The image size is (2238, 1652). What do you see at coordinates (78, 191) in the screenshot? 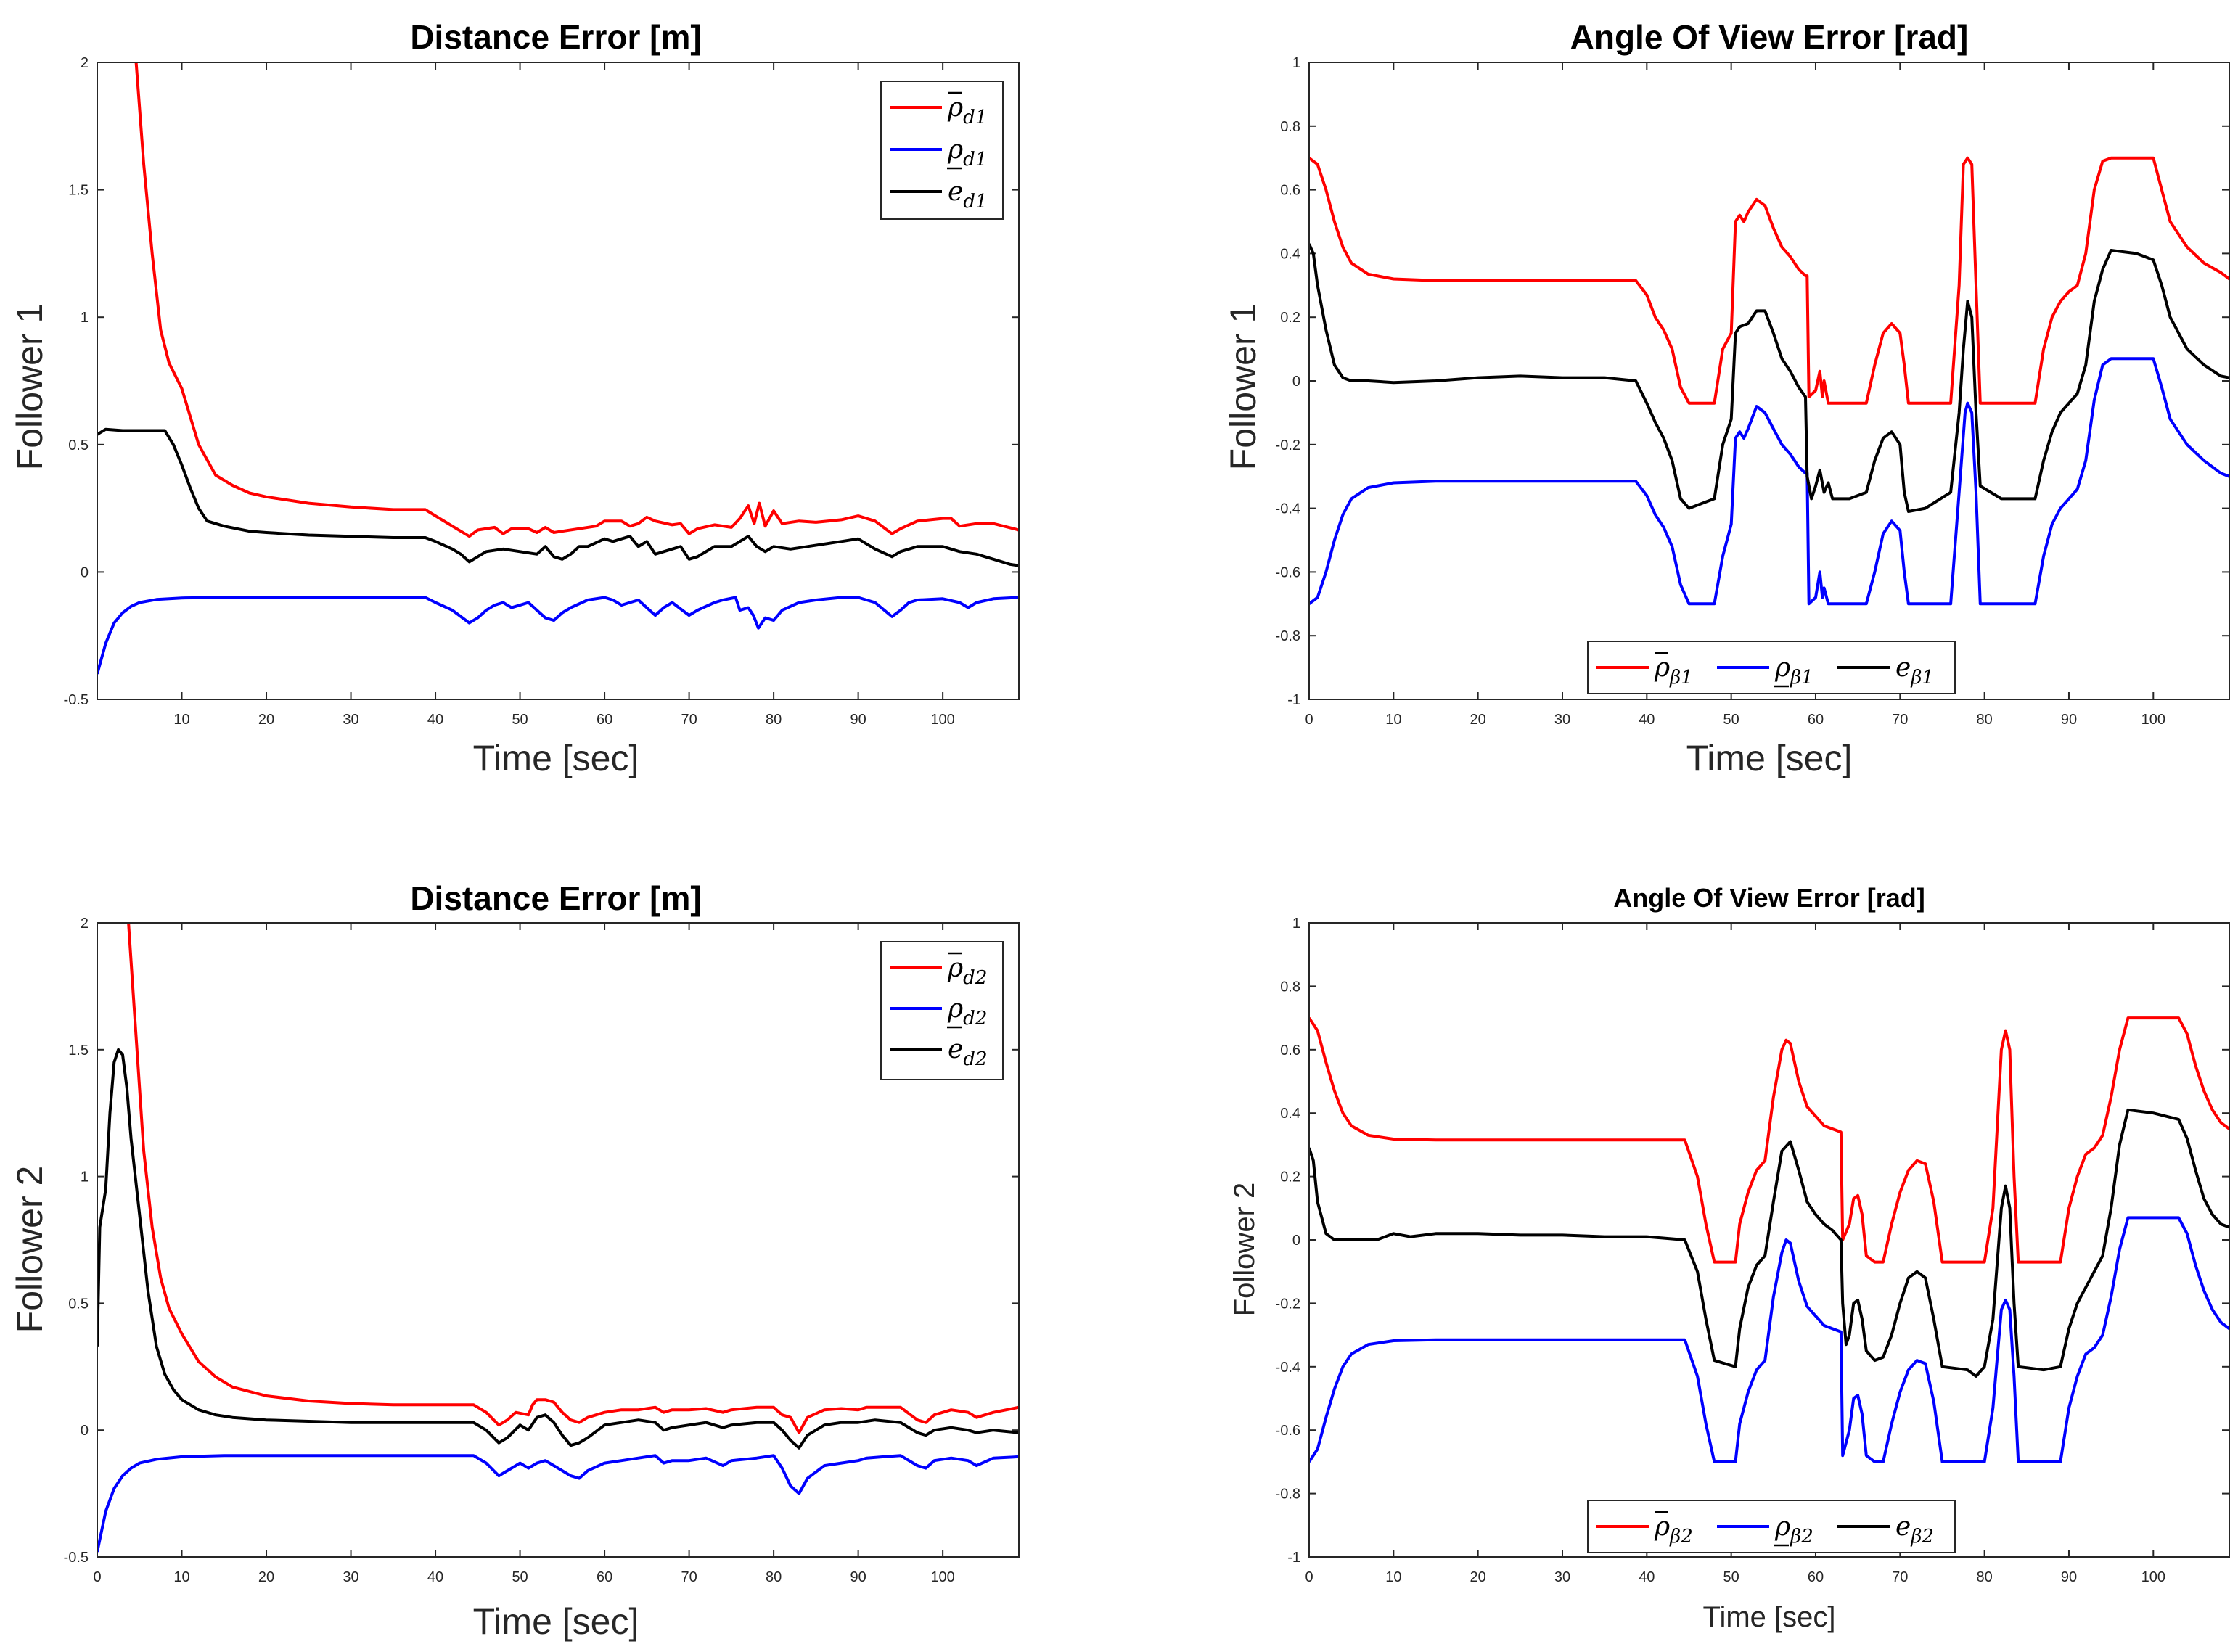
I see `y-tick-label: 1.5` at bounding box center [78, 191].